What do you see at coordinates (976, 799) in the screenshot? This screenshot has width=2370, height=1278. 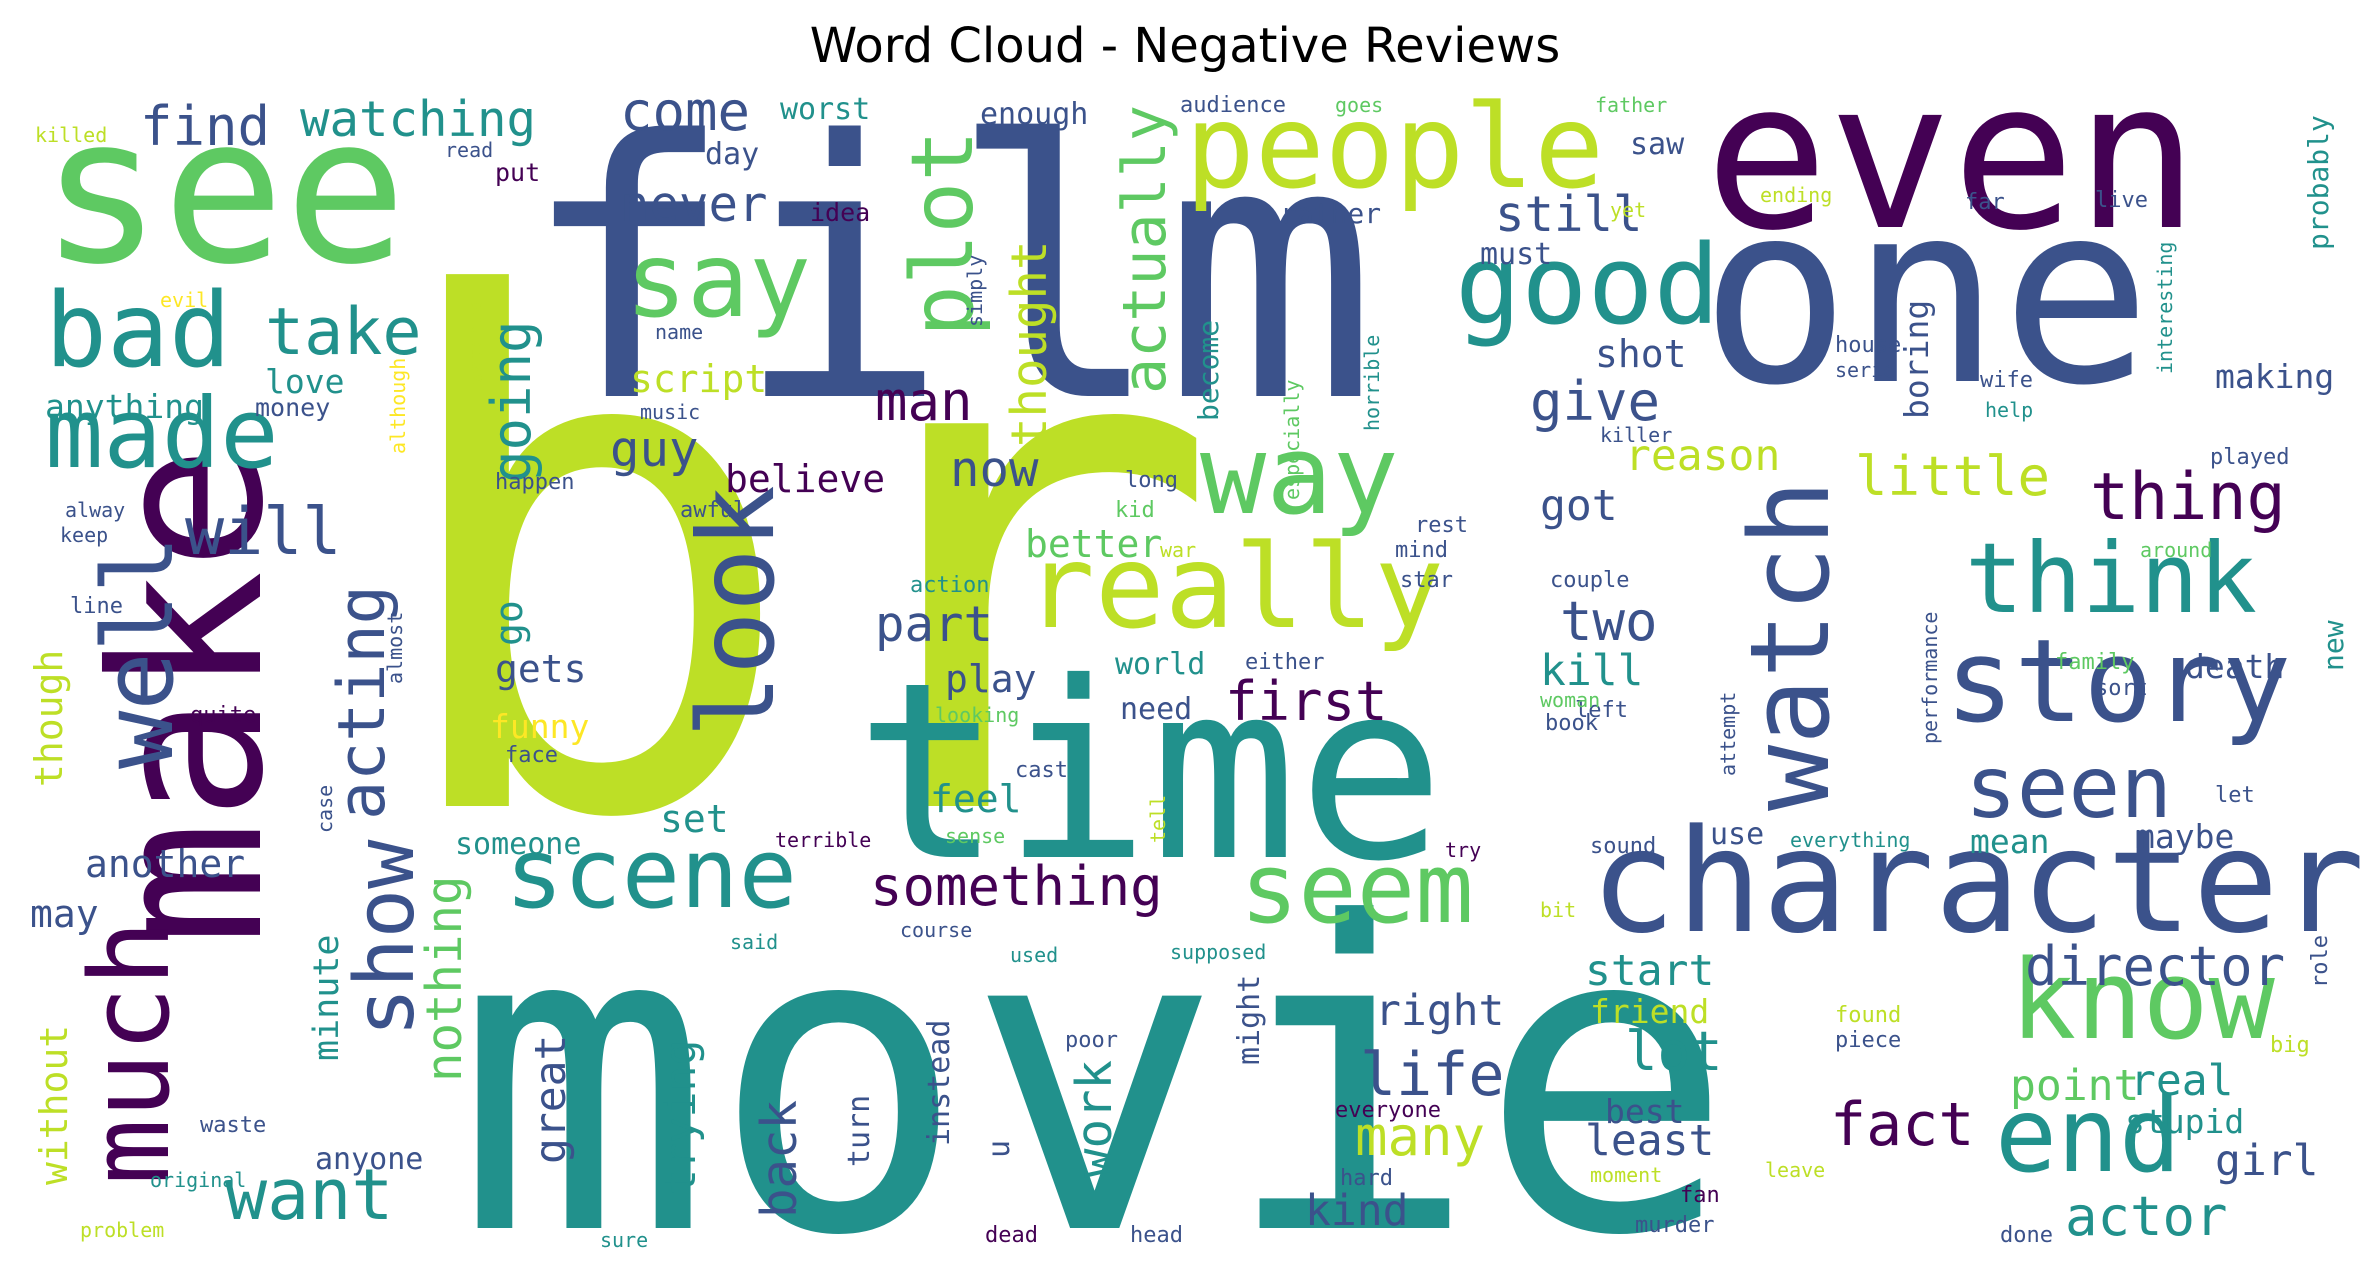 I see `word-feel: feel` at bounding box center [976, 799].